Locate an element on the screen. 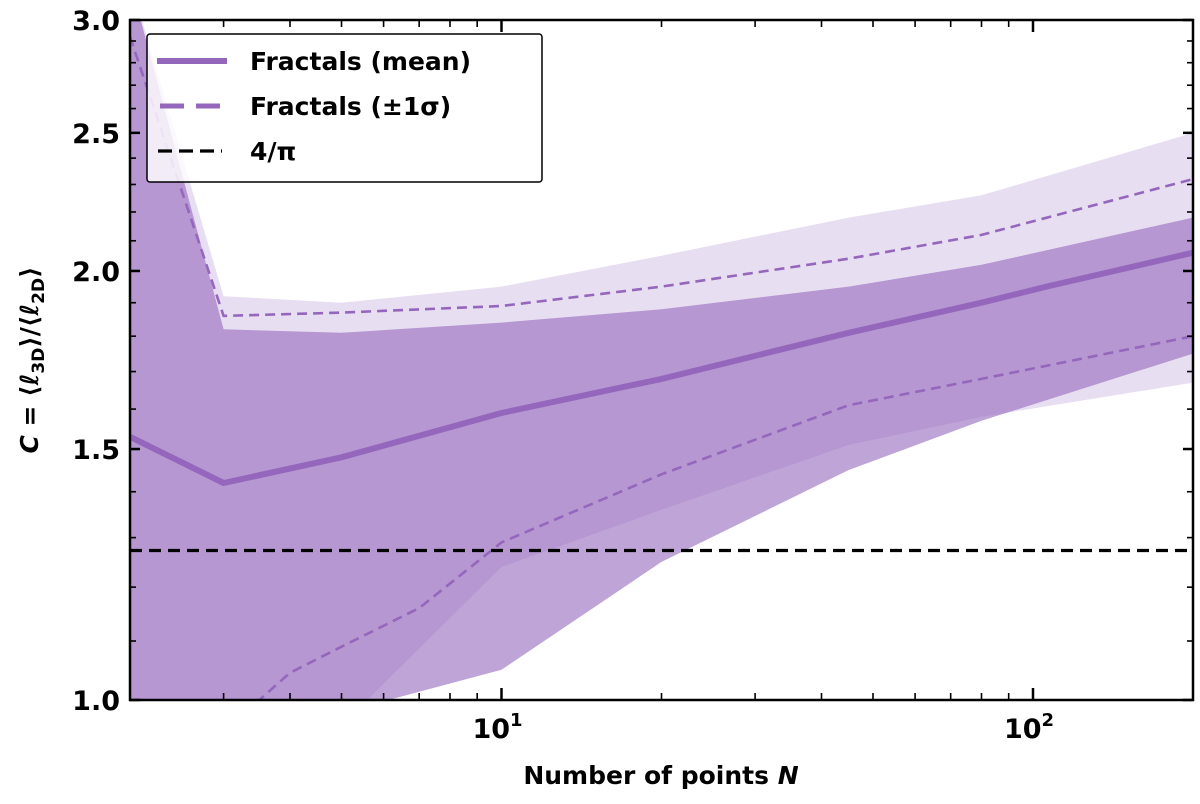 Image resolution: width=1200 pixels, height=804 pixels. legend-label: Fractals (±1σ) is located at coordinates (350, 106).